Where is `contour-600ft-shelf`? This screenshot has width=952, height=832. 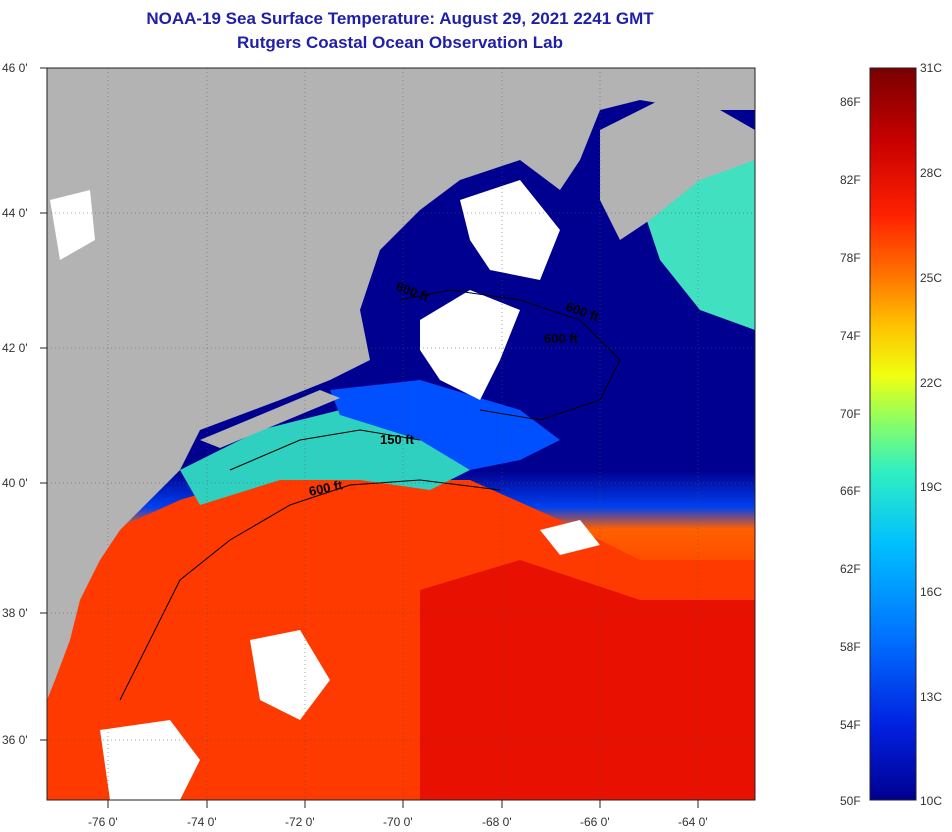 contour-600ft-shelf is located at coordinates (310, 590).